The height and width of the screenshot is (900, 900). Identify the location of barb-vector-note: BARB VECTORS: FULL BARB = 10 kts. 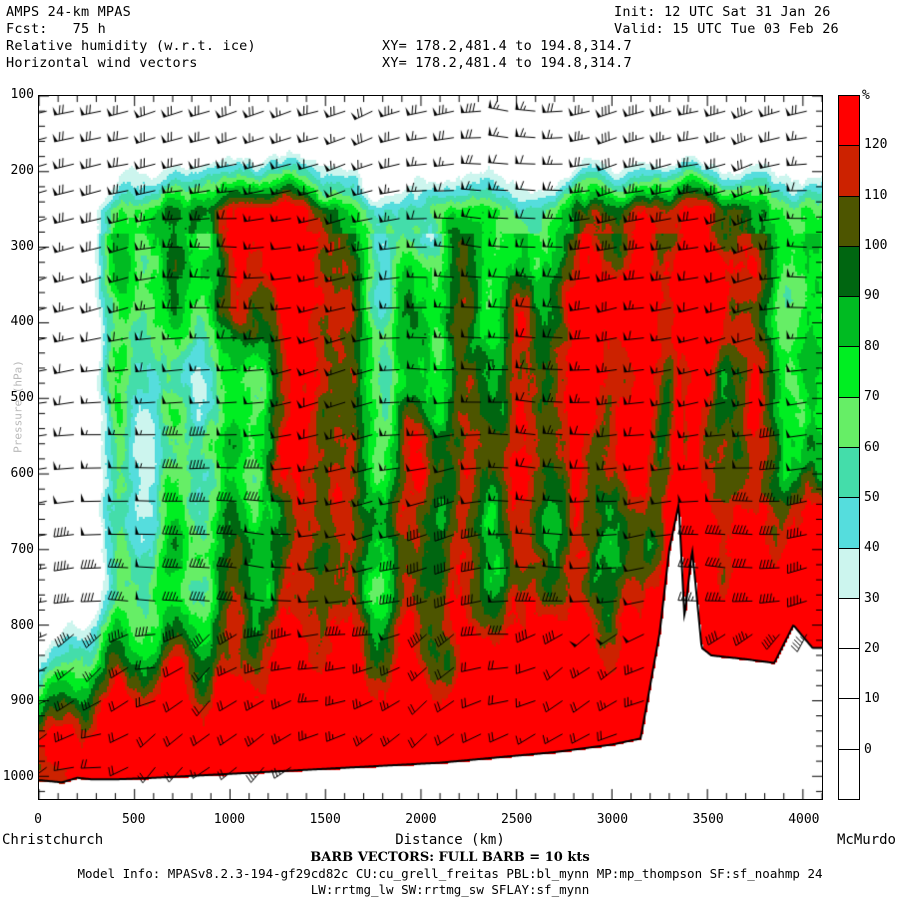
(450, 857).